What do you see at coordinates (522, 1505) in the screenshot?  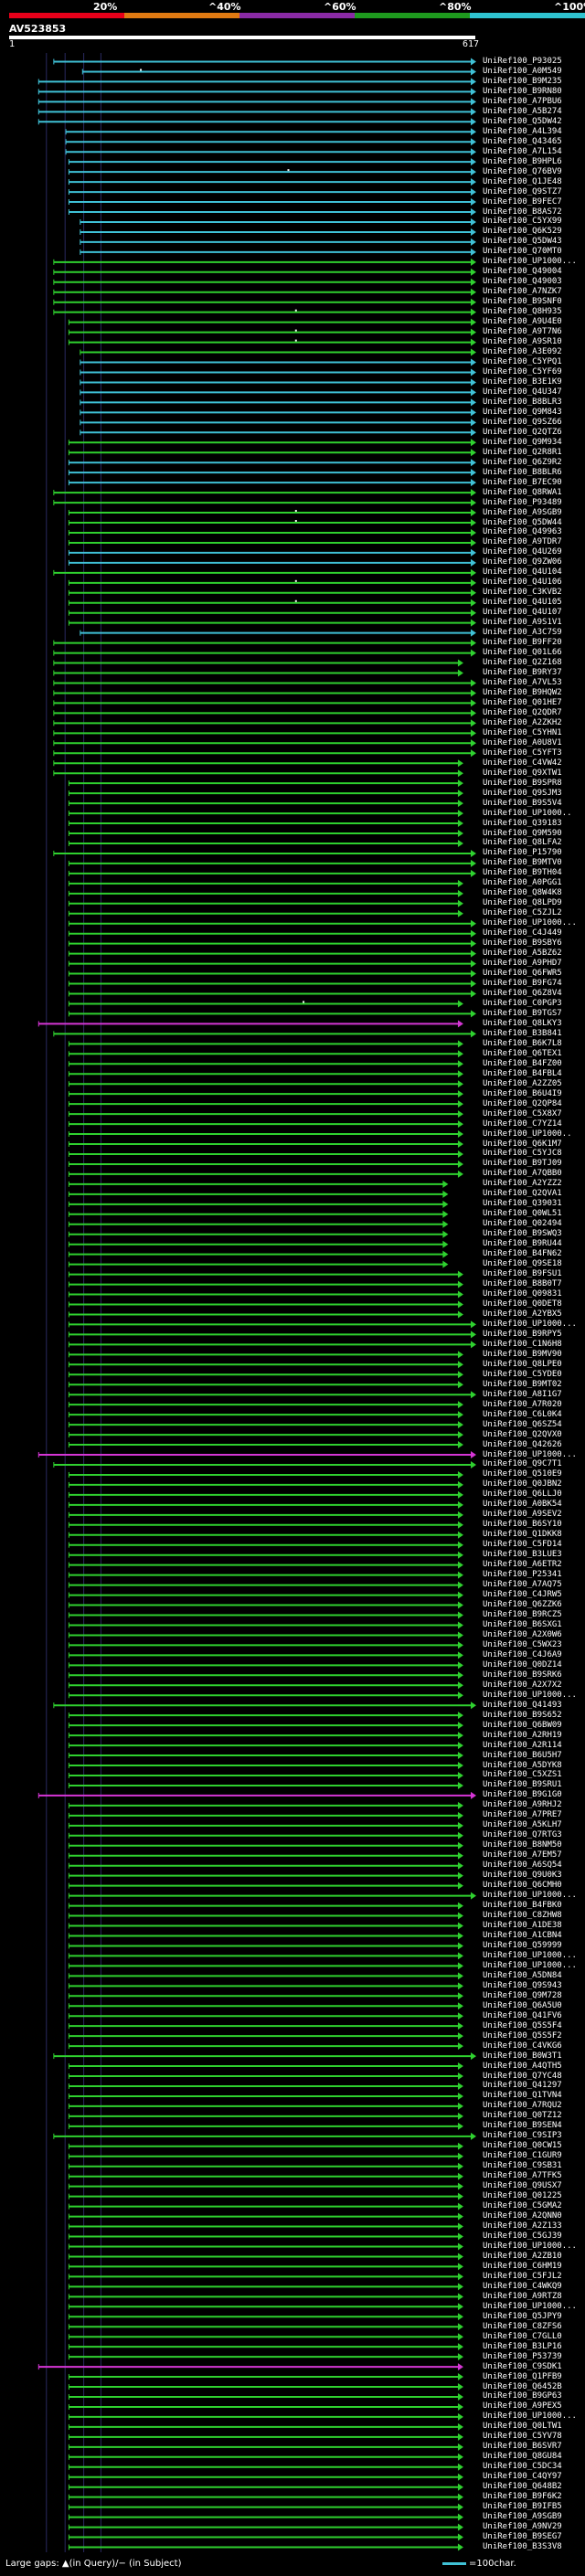 I see `hit-label: UniRef100_A0BK54` at bounding box center [522, 1505].